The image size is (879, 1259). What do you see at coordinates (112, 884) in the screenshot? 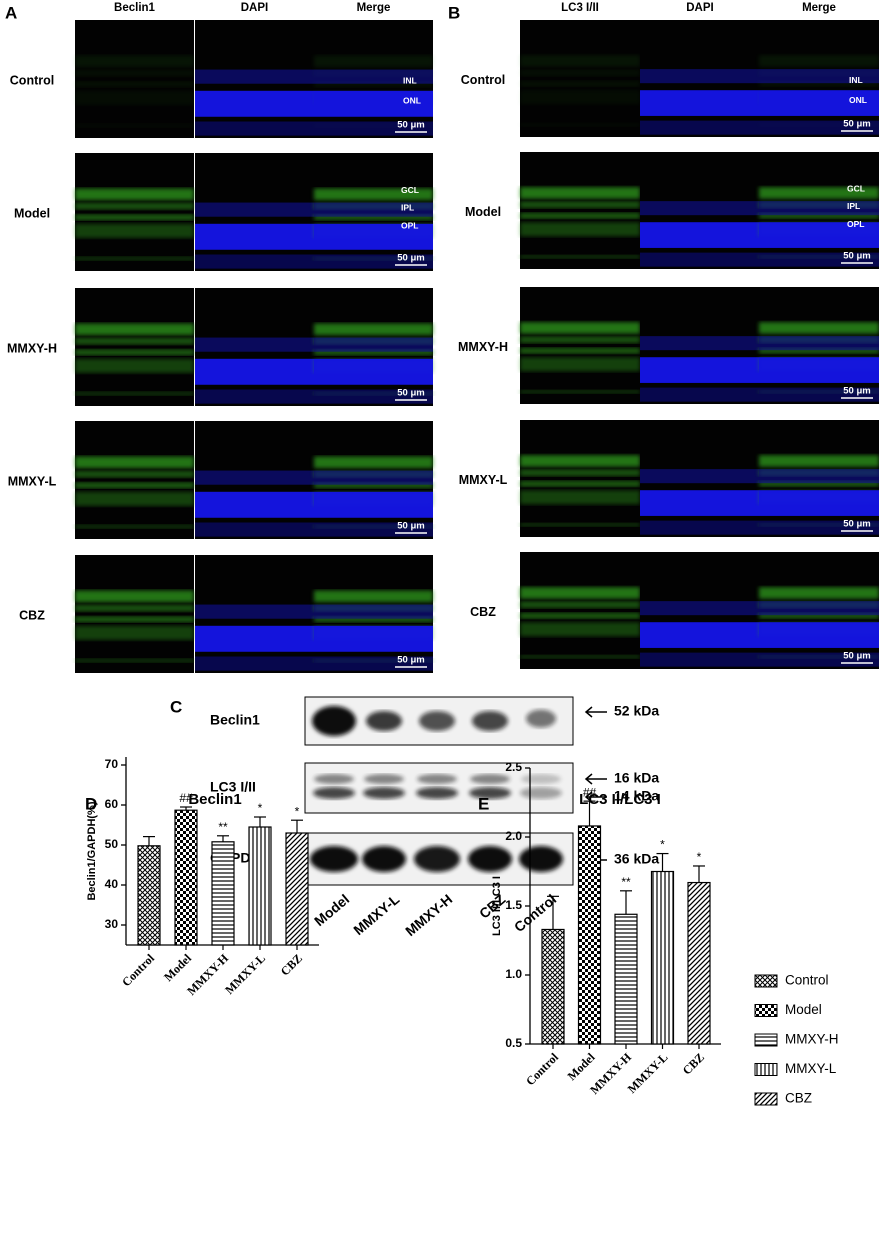
I see `y-tick-label: 40` at bounding box center [112, 884].